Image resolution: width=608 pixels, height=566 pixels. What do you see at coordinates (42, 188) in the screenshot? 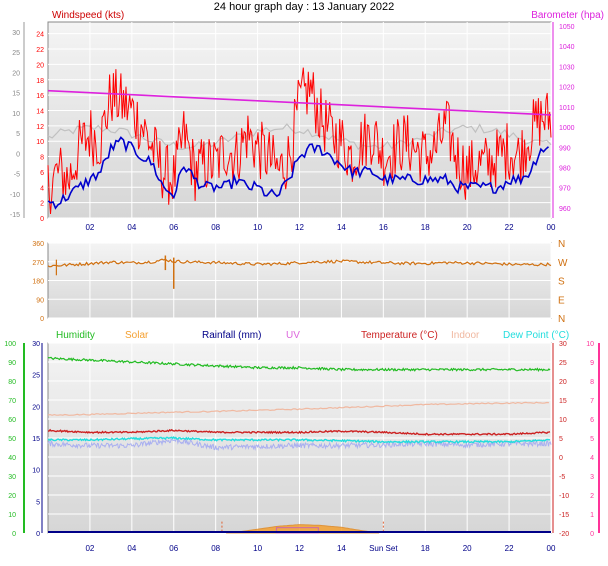
I see `wind-y-tick-label: 4` at bounding box center [42, 188].